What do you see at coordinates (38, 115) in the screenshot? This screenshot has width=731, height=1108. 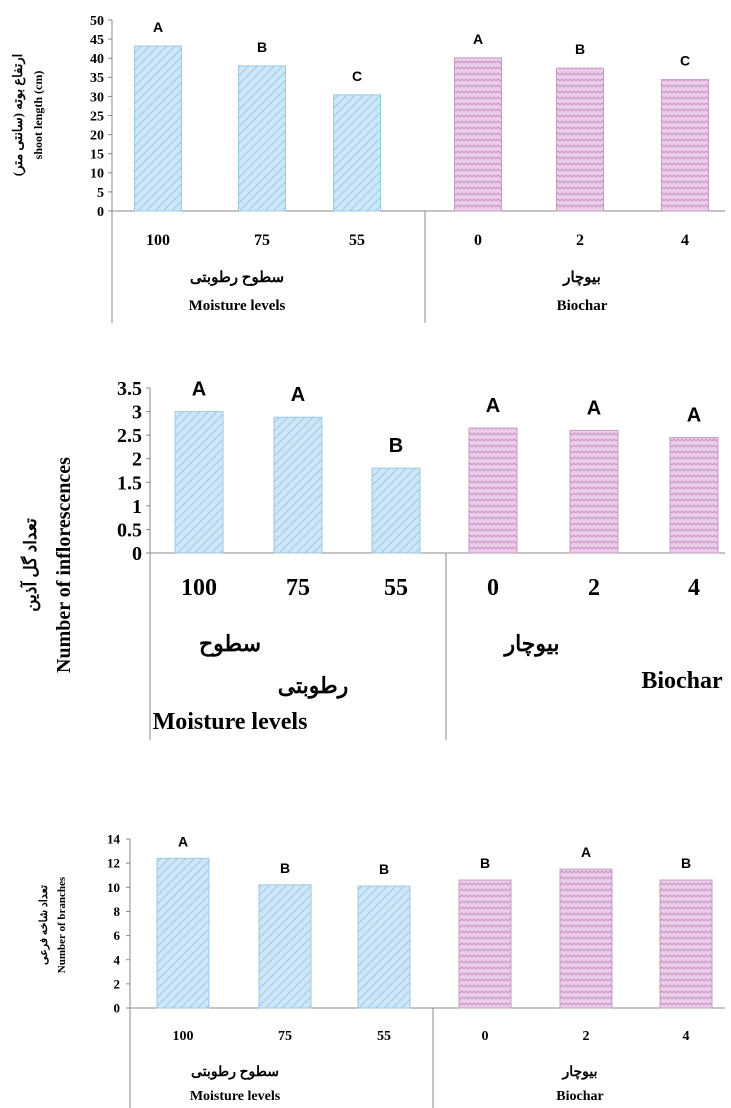 I see `y-axis-label-en: shoot length (cm)` at bounding box center [38, 115].